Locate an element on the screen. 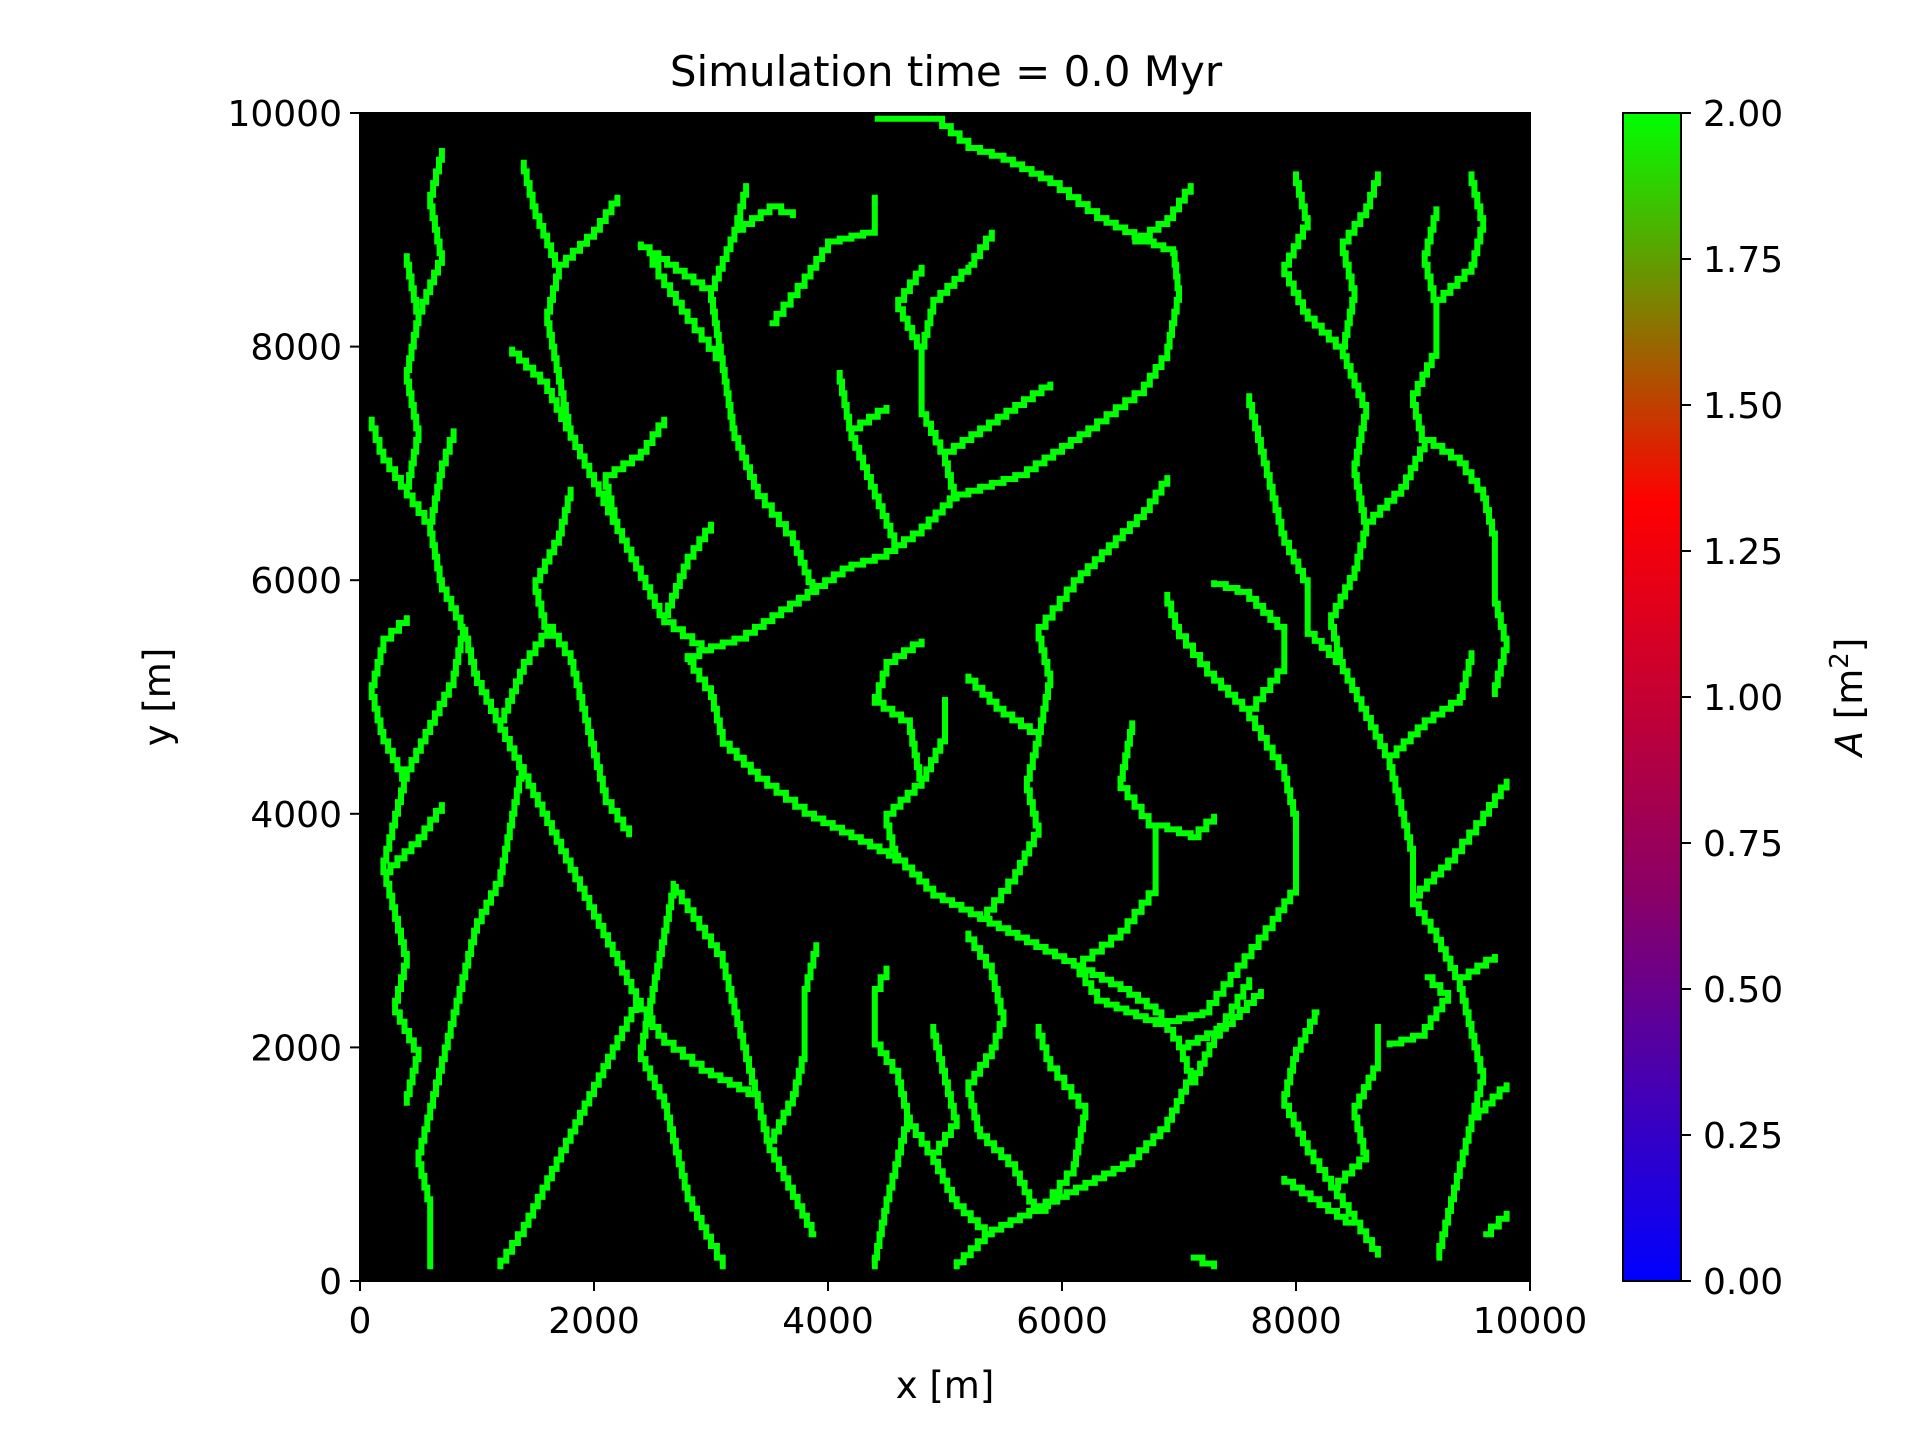 The width and height of the screenshot is (1920, 1440). colorbar-label-unit: [m is located at coordinates (1849, 700).